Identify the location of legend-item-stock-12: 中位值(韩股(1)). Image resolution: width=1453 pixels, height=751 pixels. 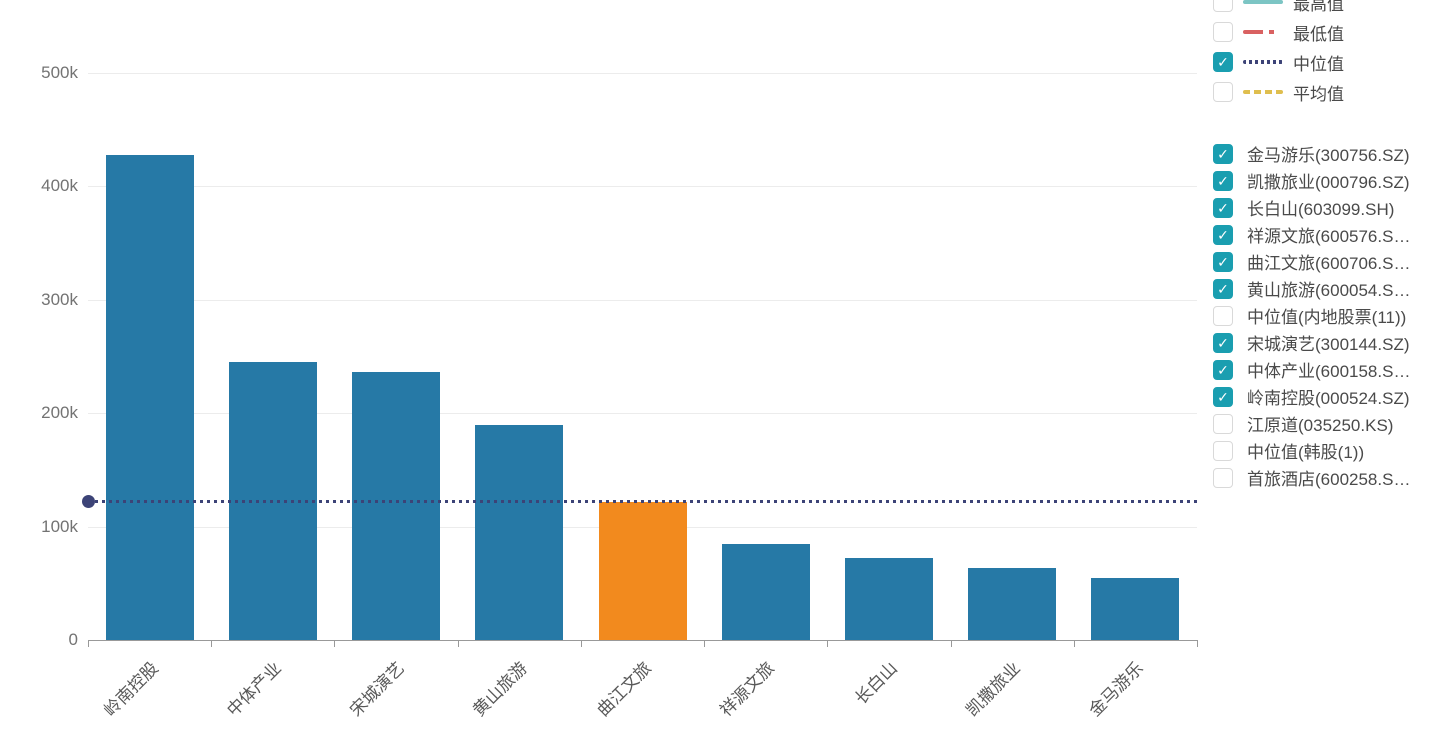
(1311, 450).